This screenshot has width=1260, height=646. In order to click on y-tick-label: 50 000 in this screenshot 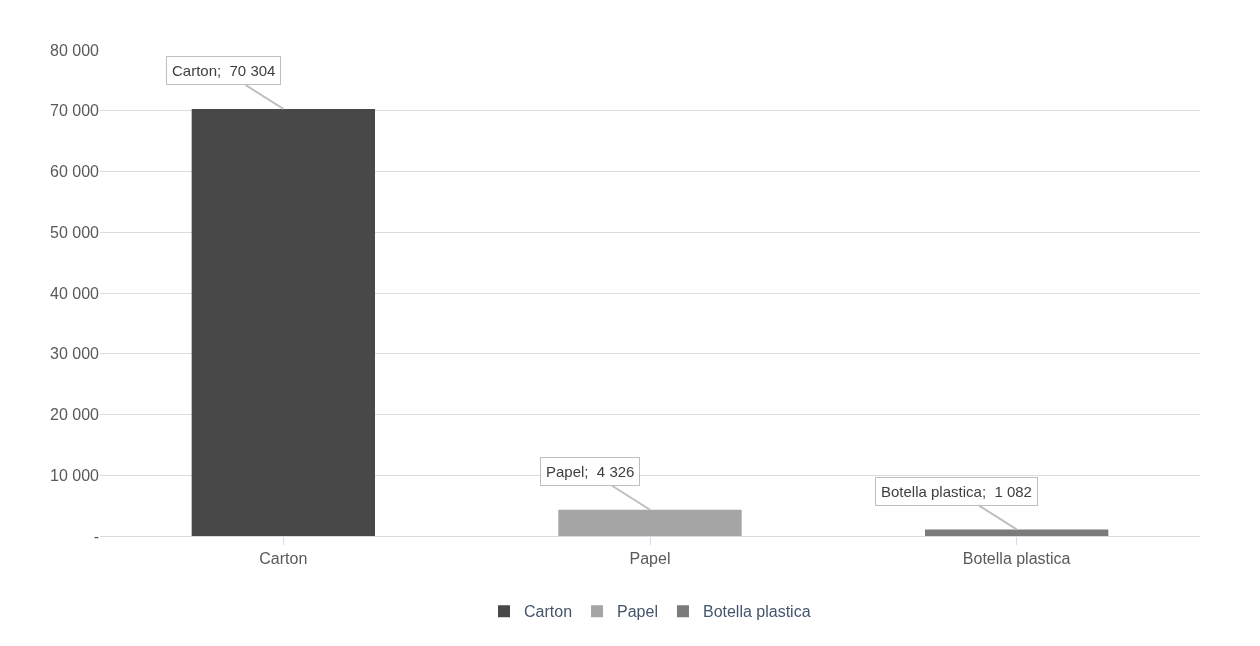, I will do `click(75, 232)`.